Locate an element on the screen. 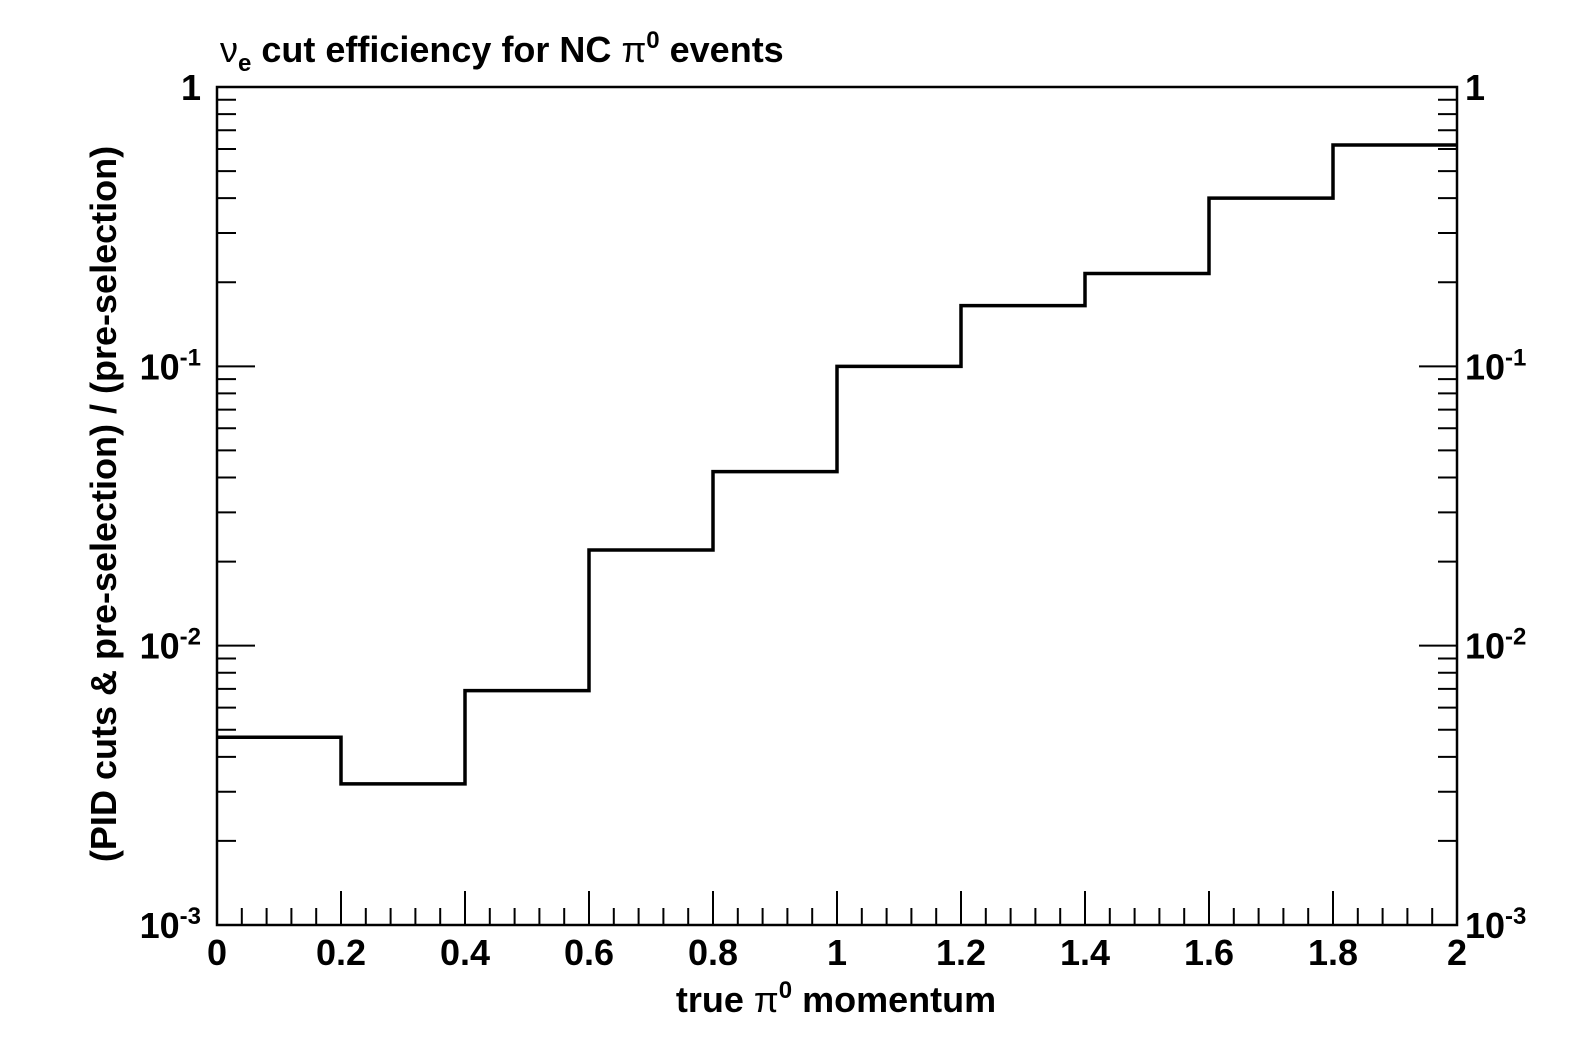 The height and width of the screenshot is (1062, 1594). x-tick-label: 0.4 is located at coordinates (465, 952).